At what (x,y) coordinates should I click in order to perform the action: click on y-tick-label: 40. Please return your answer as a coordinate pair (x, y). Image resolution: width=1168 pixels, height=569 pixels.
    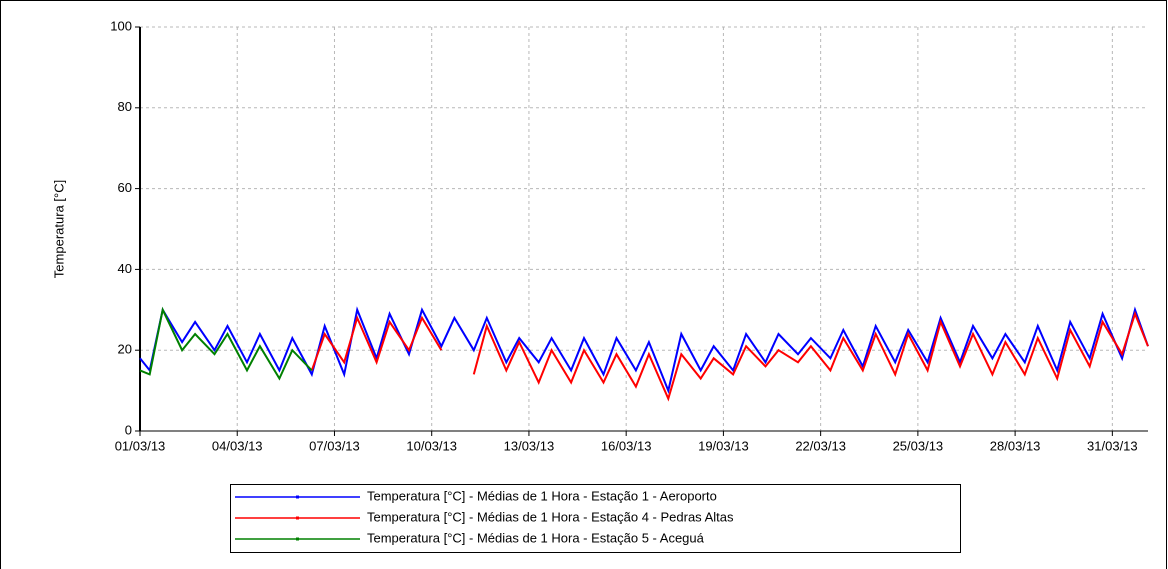
    Looking at the image, I should click on (125, 268).